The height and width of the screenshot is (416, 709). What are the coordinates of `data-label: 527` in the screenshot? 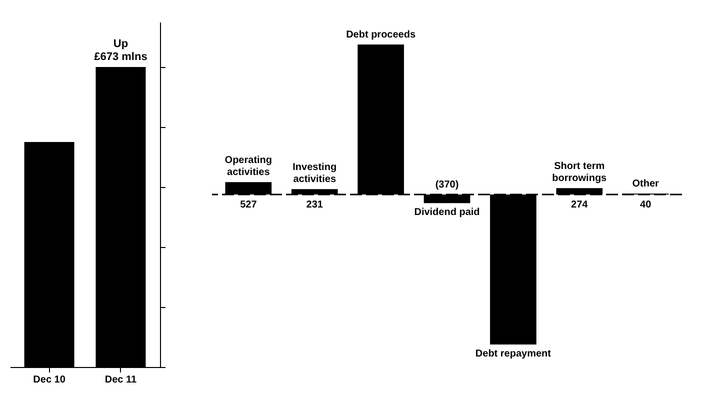 It's located at (249, 205).